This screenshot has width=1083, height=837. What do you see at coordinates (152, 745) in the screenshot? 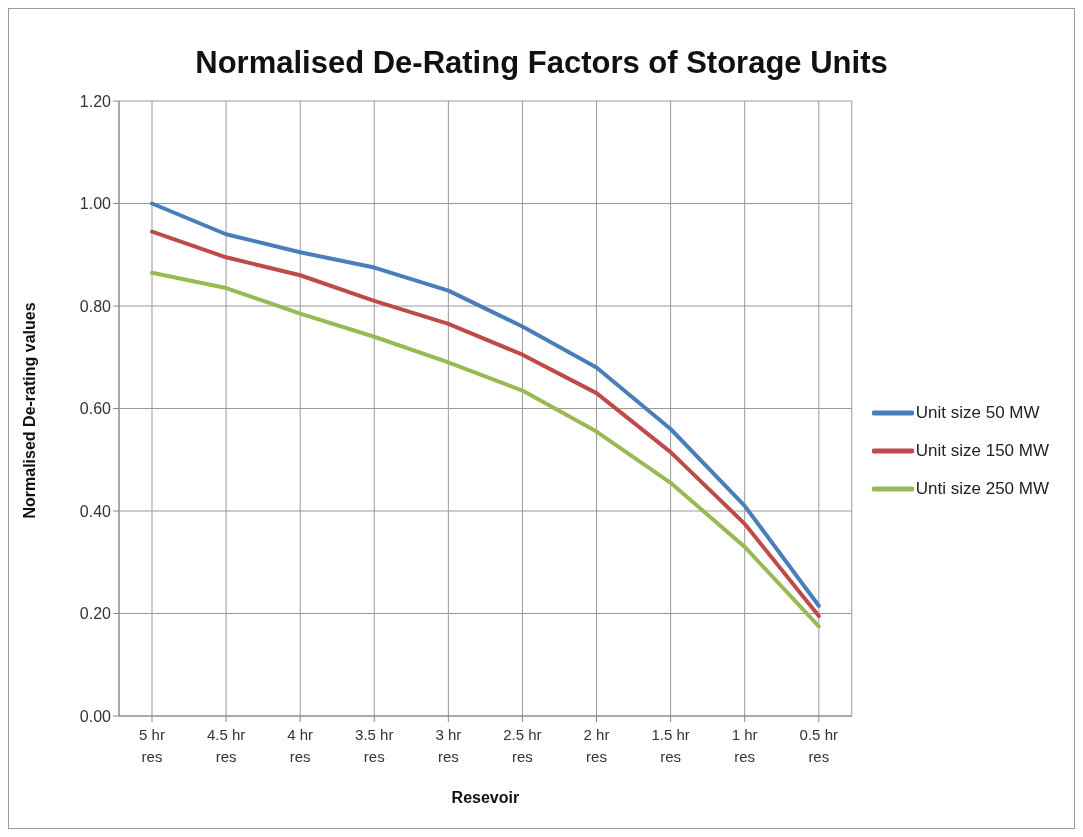
I see `x-tick-label: 5 hr res` at bounding box center [152, 745].